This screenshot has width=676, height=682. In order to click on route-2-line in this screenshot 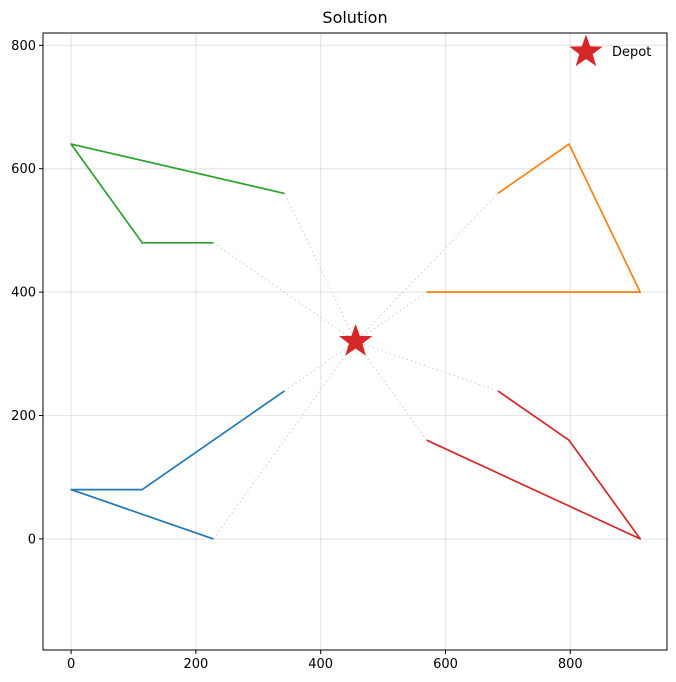, I will do `click(534, 218)`.